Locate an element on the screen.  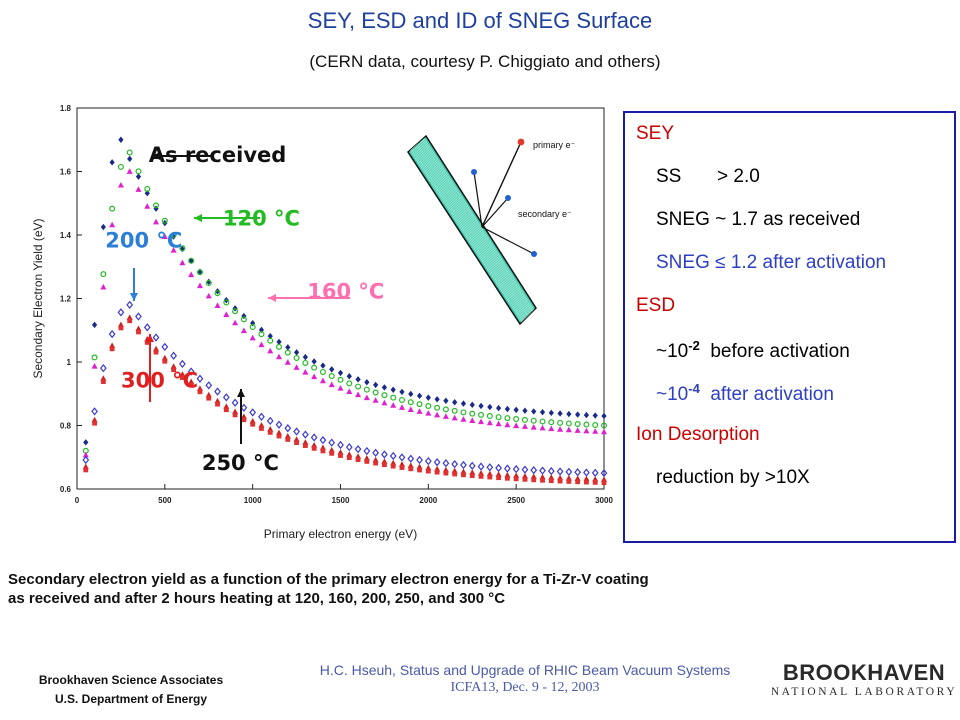
page-title: SEY, ESD and ID of SNEG Surface is located at coordinates (480, 20).